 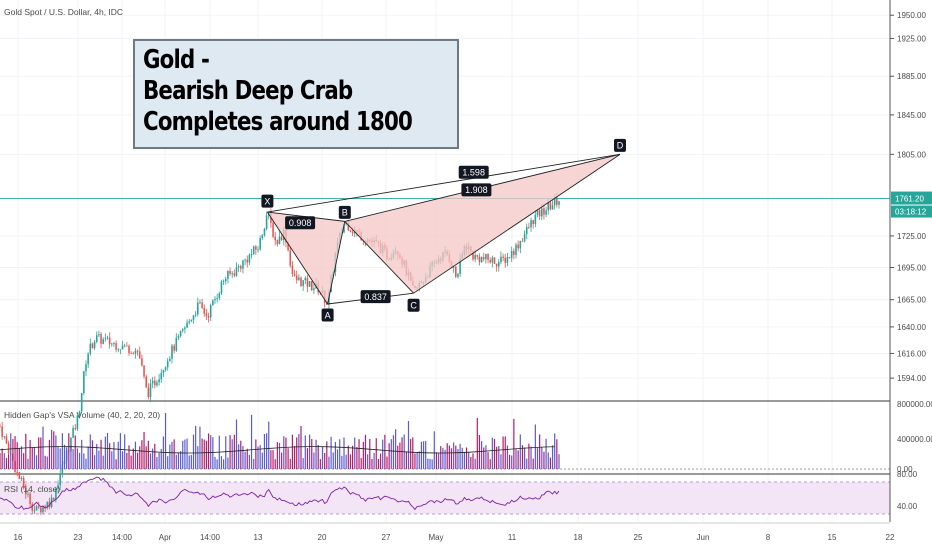 I want to click on price-tick-label: 1925.00, so click(x=911, y=38).